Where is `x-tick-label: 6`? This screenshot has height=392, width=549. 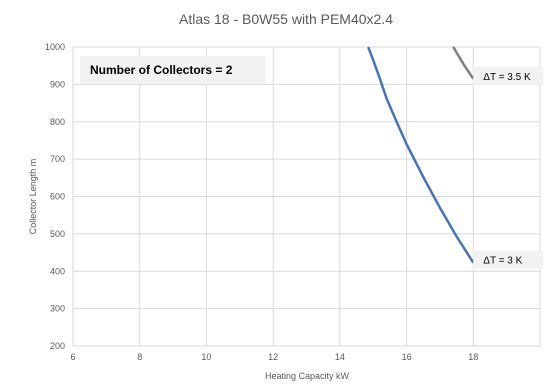 x-tick-label: 6 is located at coordinates (72, 357).